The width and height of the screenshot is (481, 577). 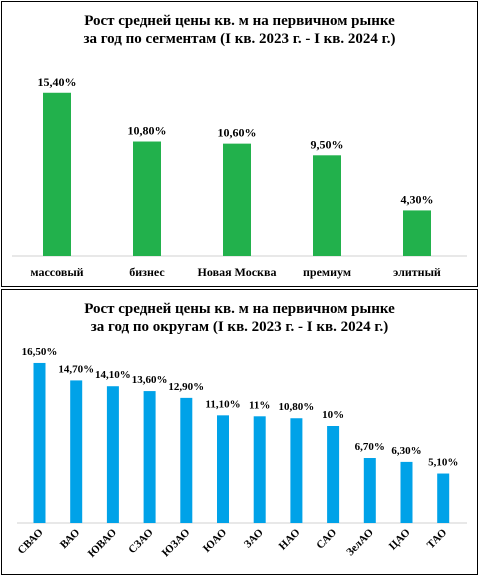 I want to click on category-label-9: ЗелАО, so click(x=360, y=542).